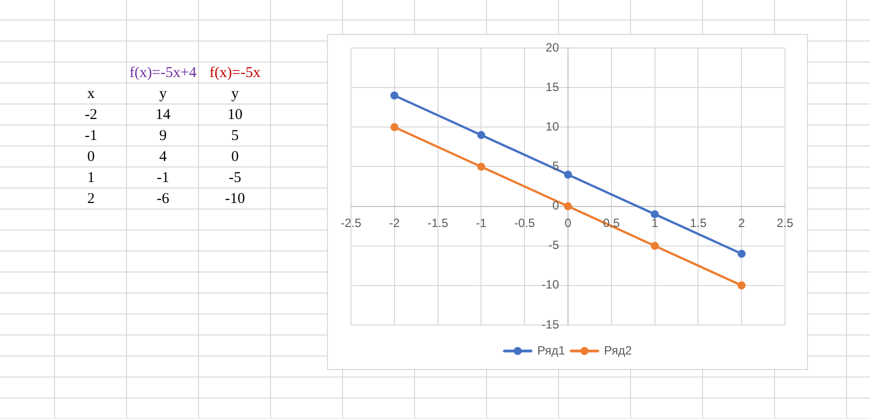 The width and height of the screenshot is (870, 419). What do you see at coordinates (91, 94) in the screenshot?
I see `text: x` at bounding box center [91, 94].